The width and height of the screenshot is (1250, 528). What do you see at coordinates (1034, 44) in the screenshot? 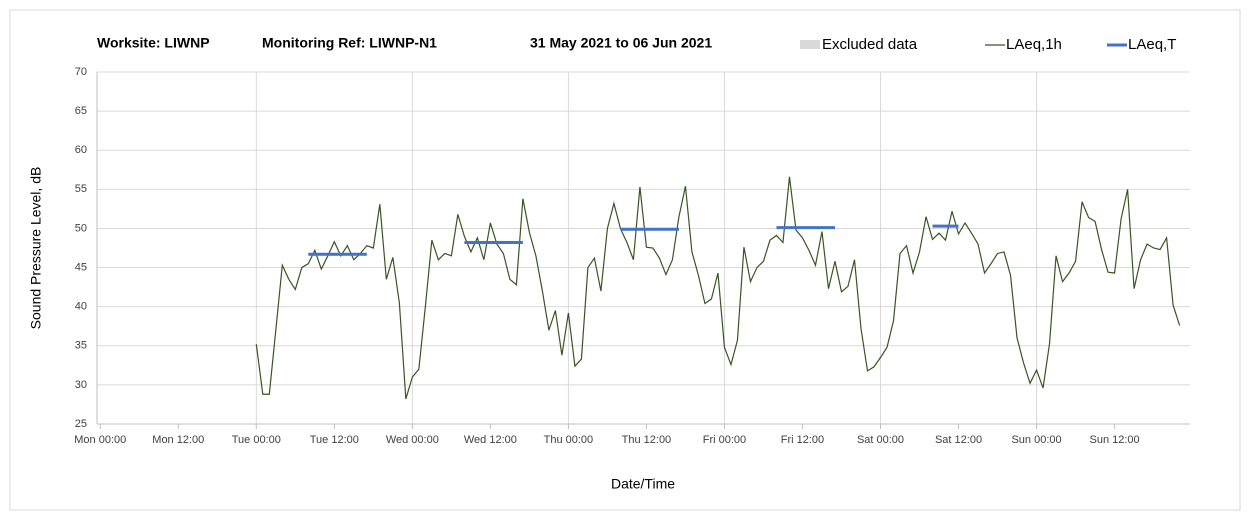
I see `legend-label: LAeq,1h` at bounding box center [1034, 44].